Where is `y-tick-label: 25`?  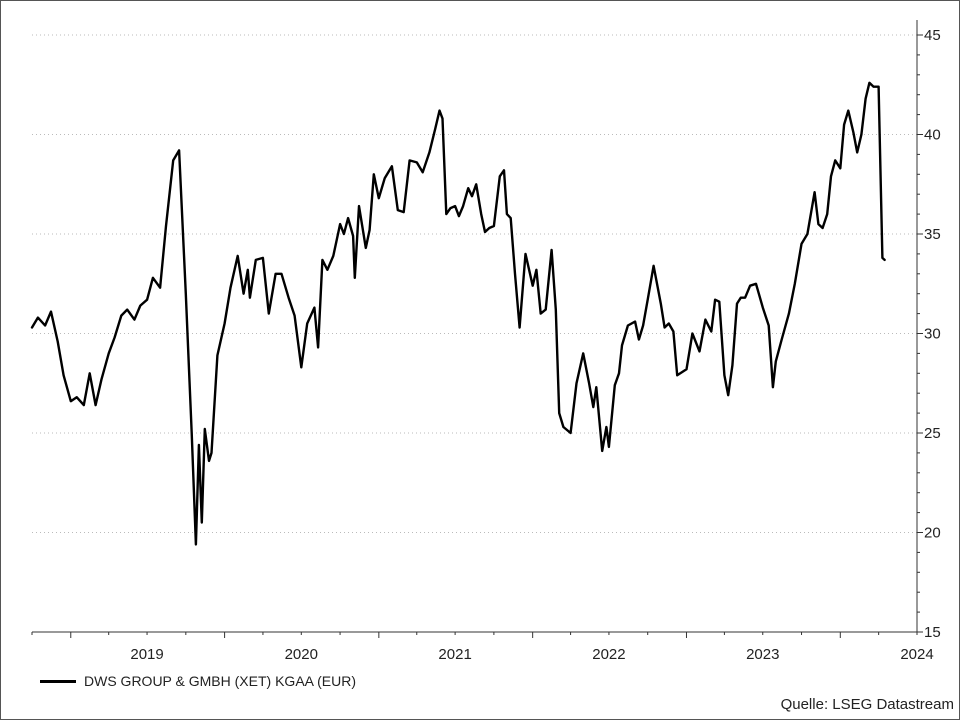 y-tick-label: 25 is located at coordinates (932, 433).